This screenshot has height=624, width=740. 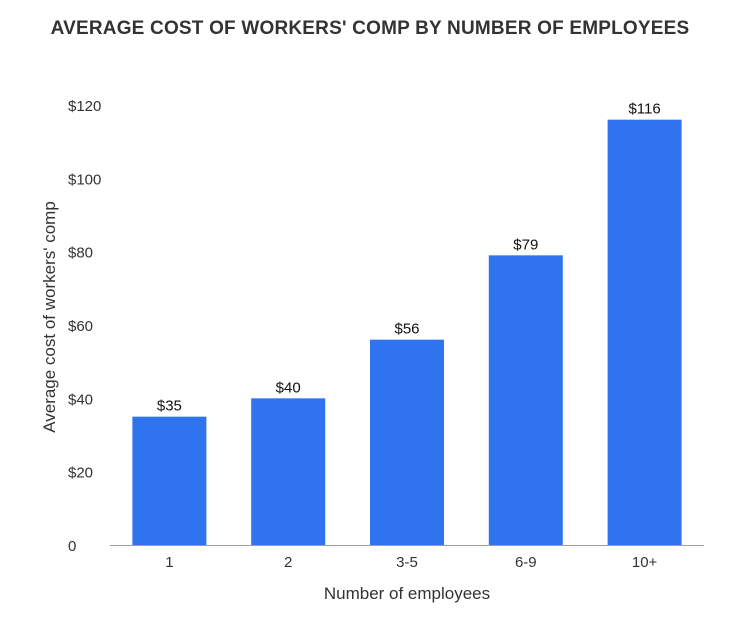 What do you see at coordinates (288, 387) in the screenshot?
I see `data-label: $40` at bounding box center [288, 387].